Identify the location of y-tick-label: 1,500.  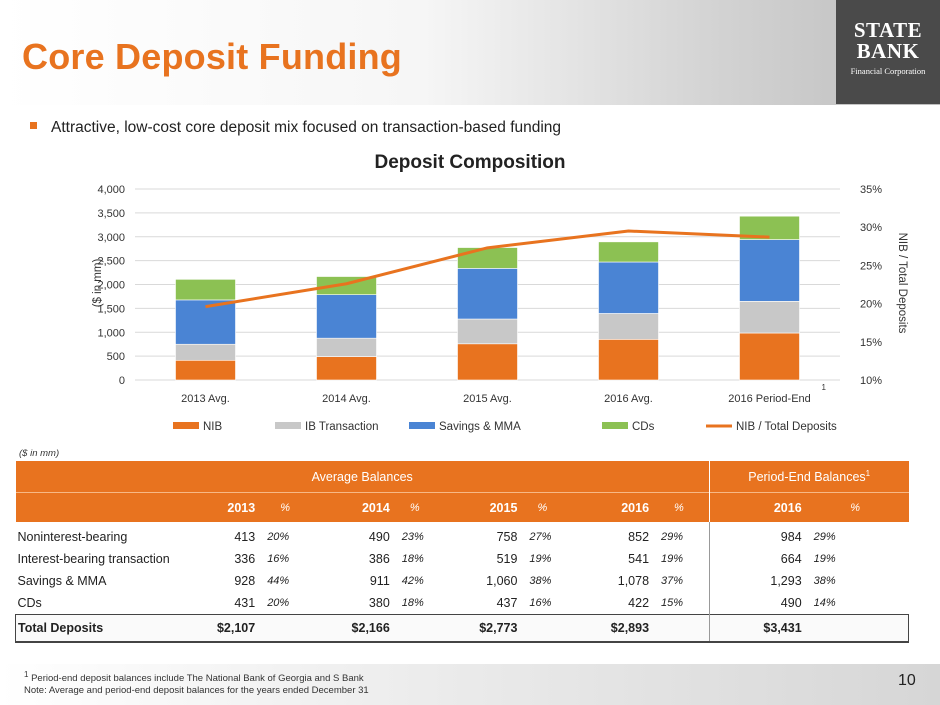
(111, 309).